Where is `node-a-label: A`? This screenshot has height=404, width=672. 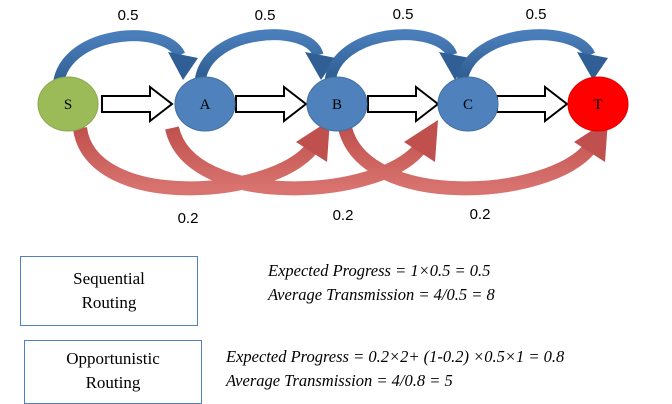 node-a-label: A is located at coordinates (205, 105).